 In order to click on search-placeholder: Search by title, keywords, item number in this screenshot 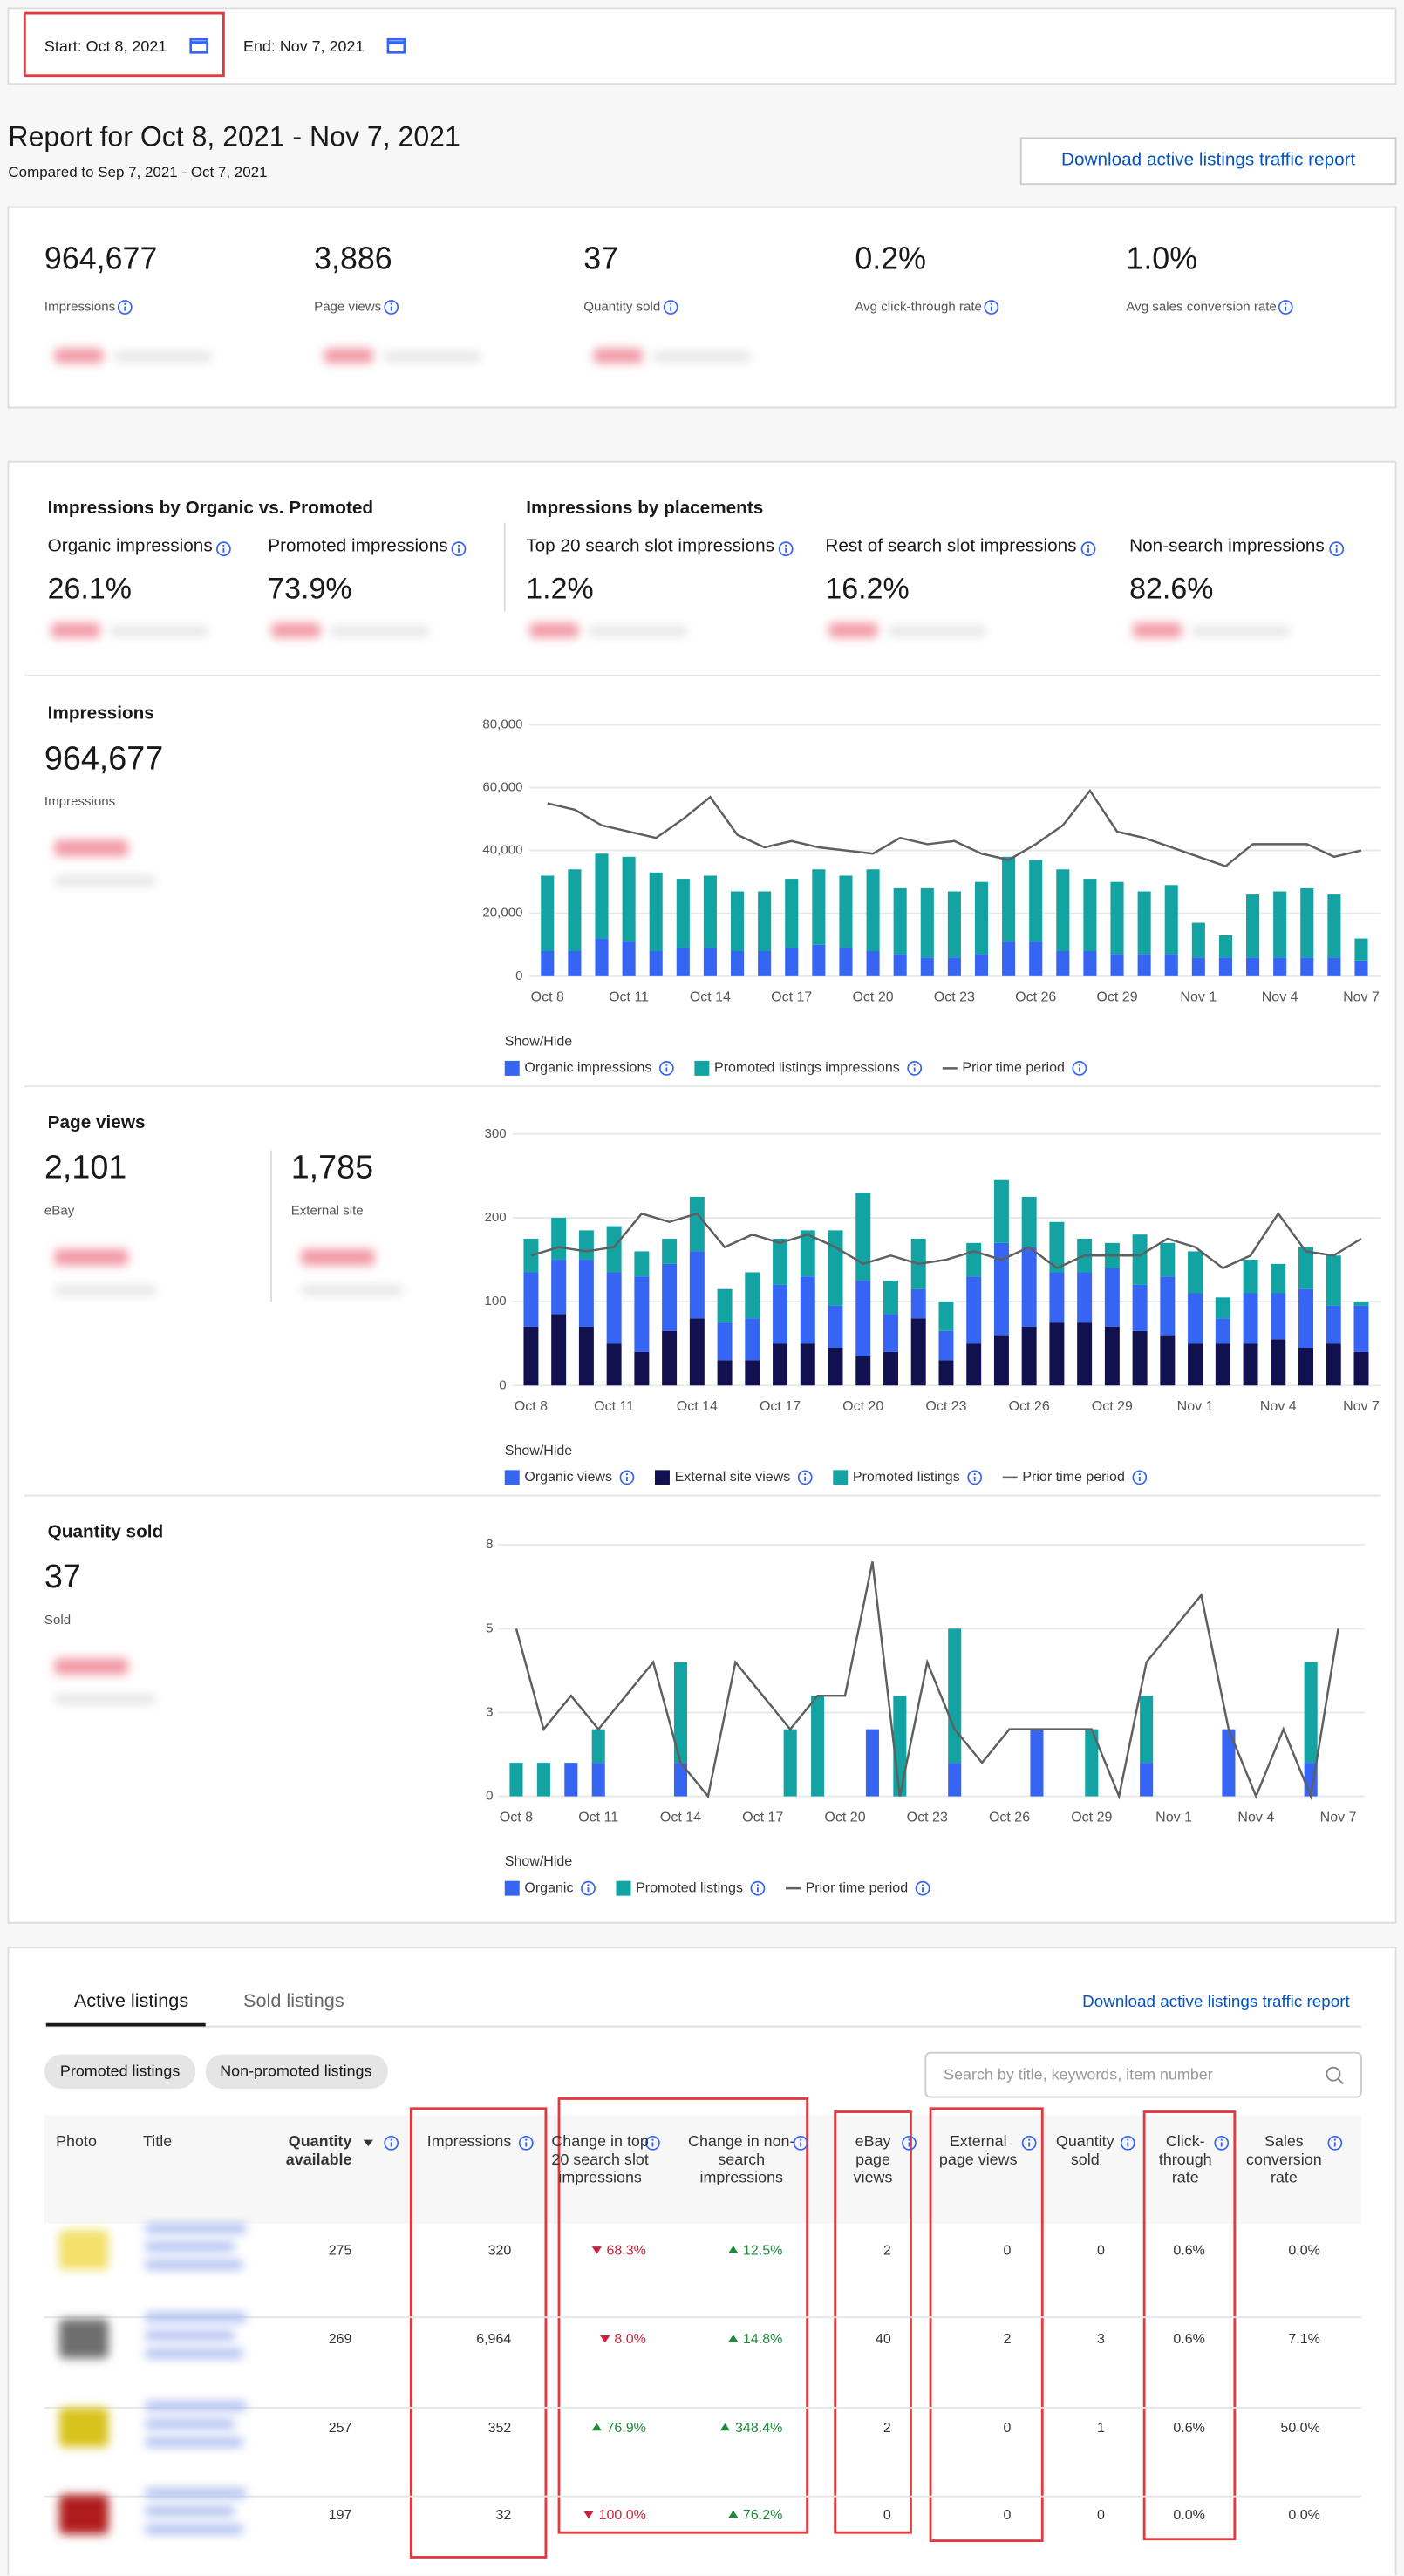, I will do `click(1079, 2075)`.